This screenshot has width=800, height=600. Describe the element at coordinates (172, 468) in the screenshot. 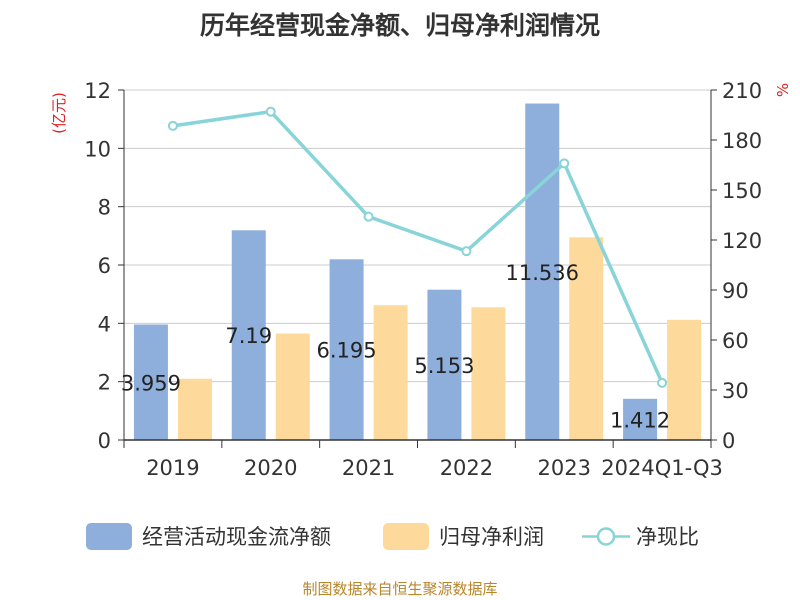

I see `x-tick-label: 2019` at that location.